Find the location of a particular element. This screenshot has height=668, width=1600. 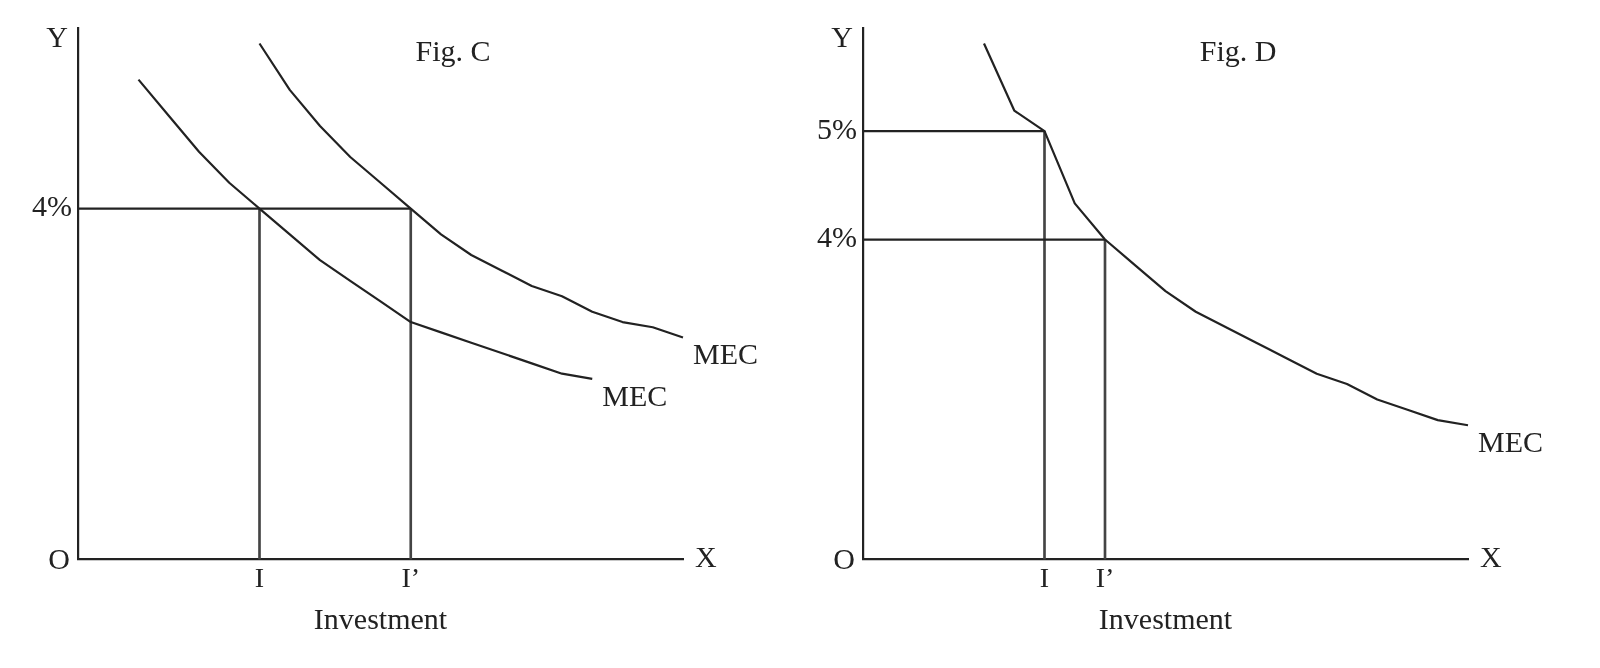

series-label: 5% is located at coordinates (837, 129).